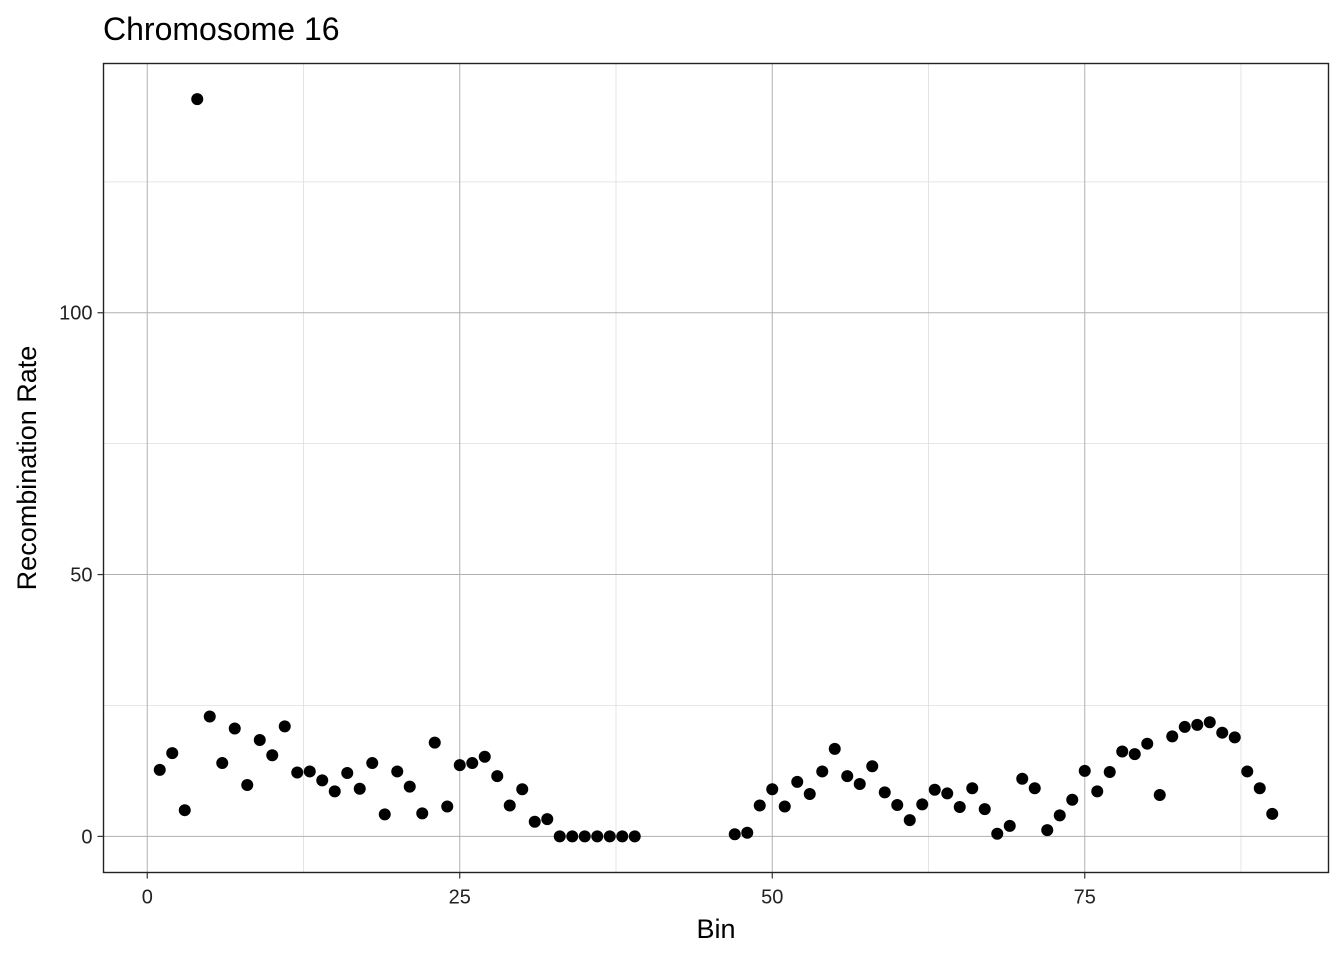  What do you see at coordinates (75, 314) in the screenshot?
I see `y-tick-label: 100` at bounding box center [75, 314].